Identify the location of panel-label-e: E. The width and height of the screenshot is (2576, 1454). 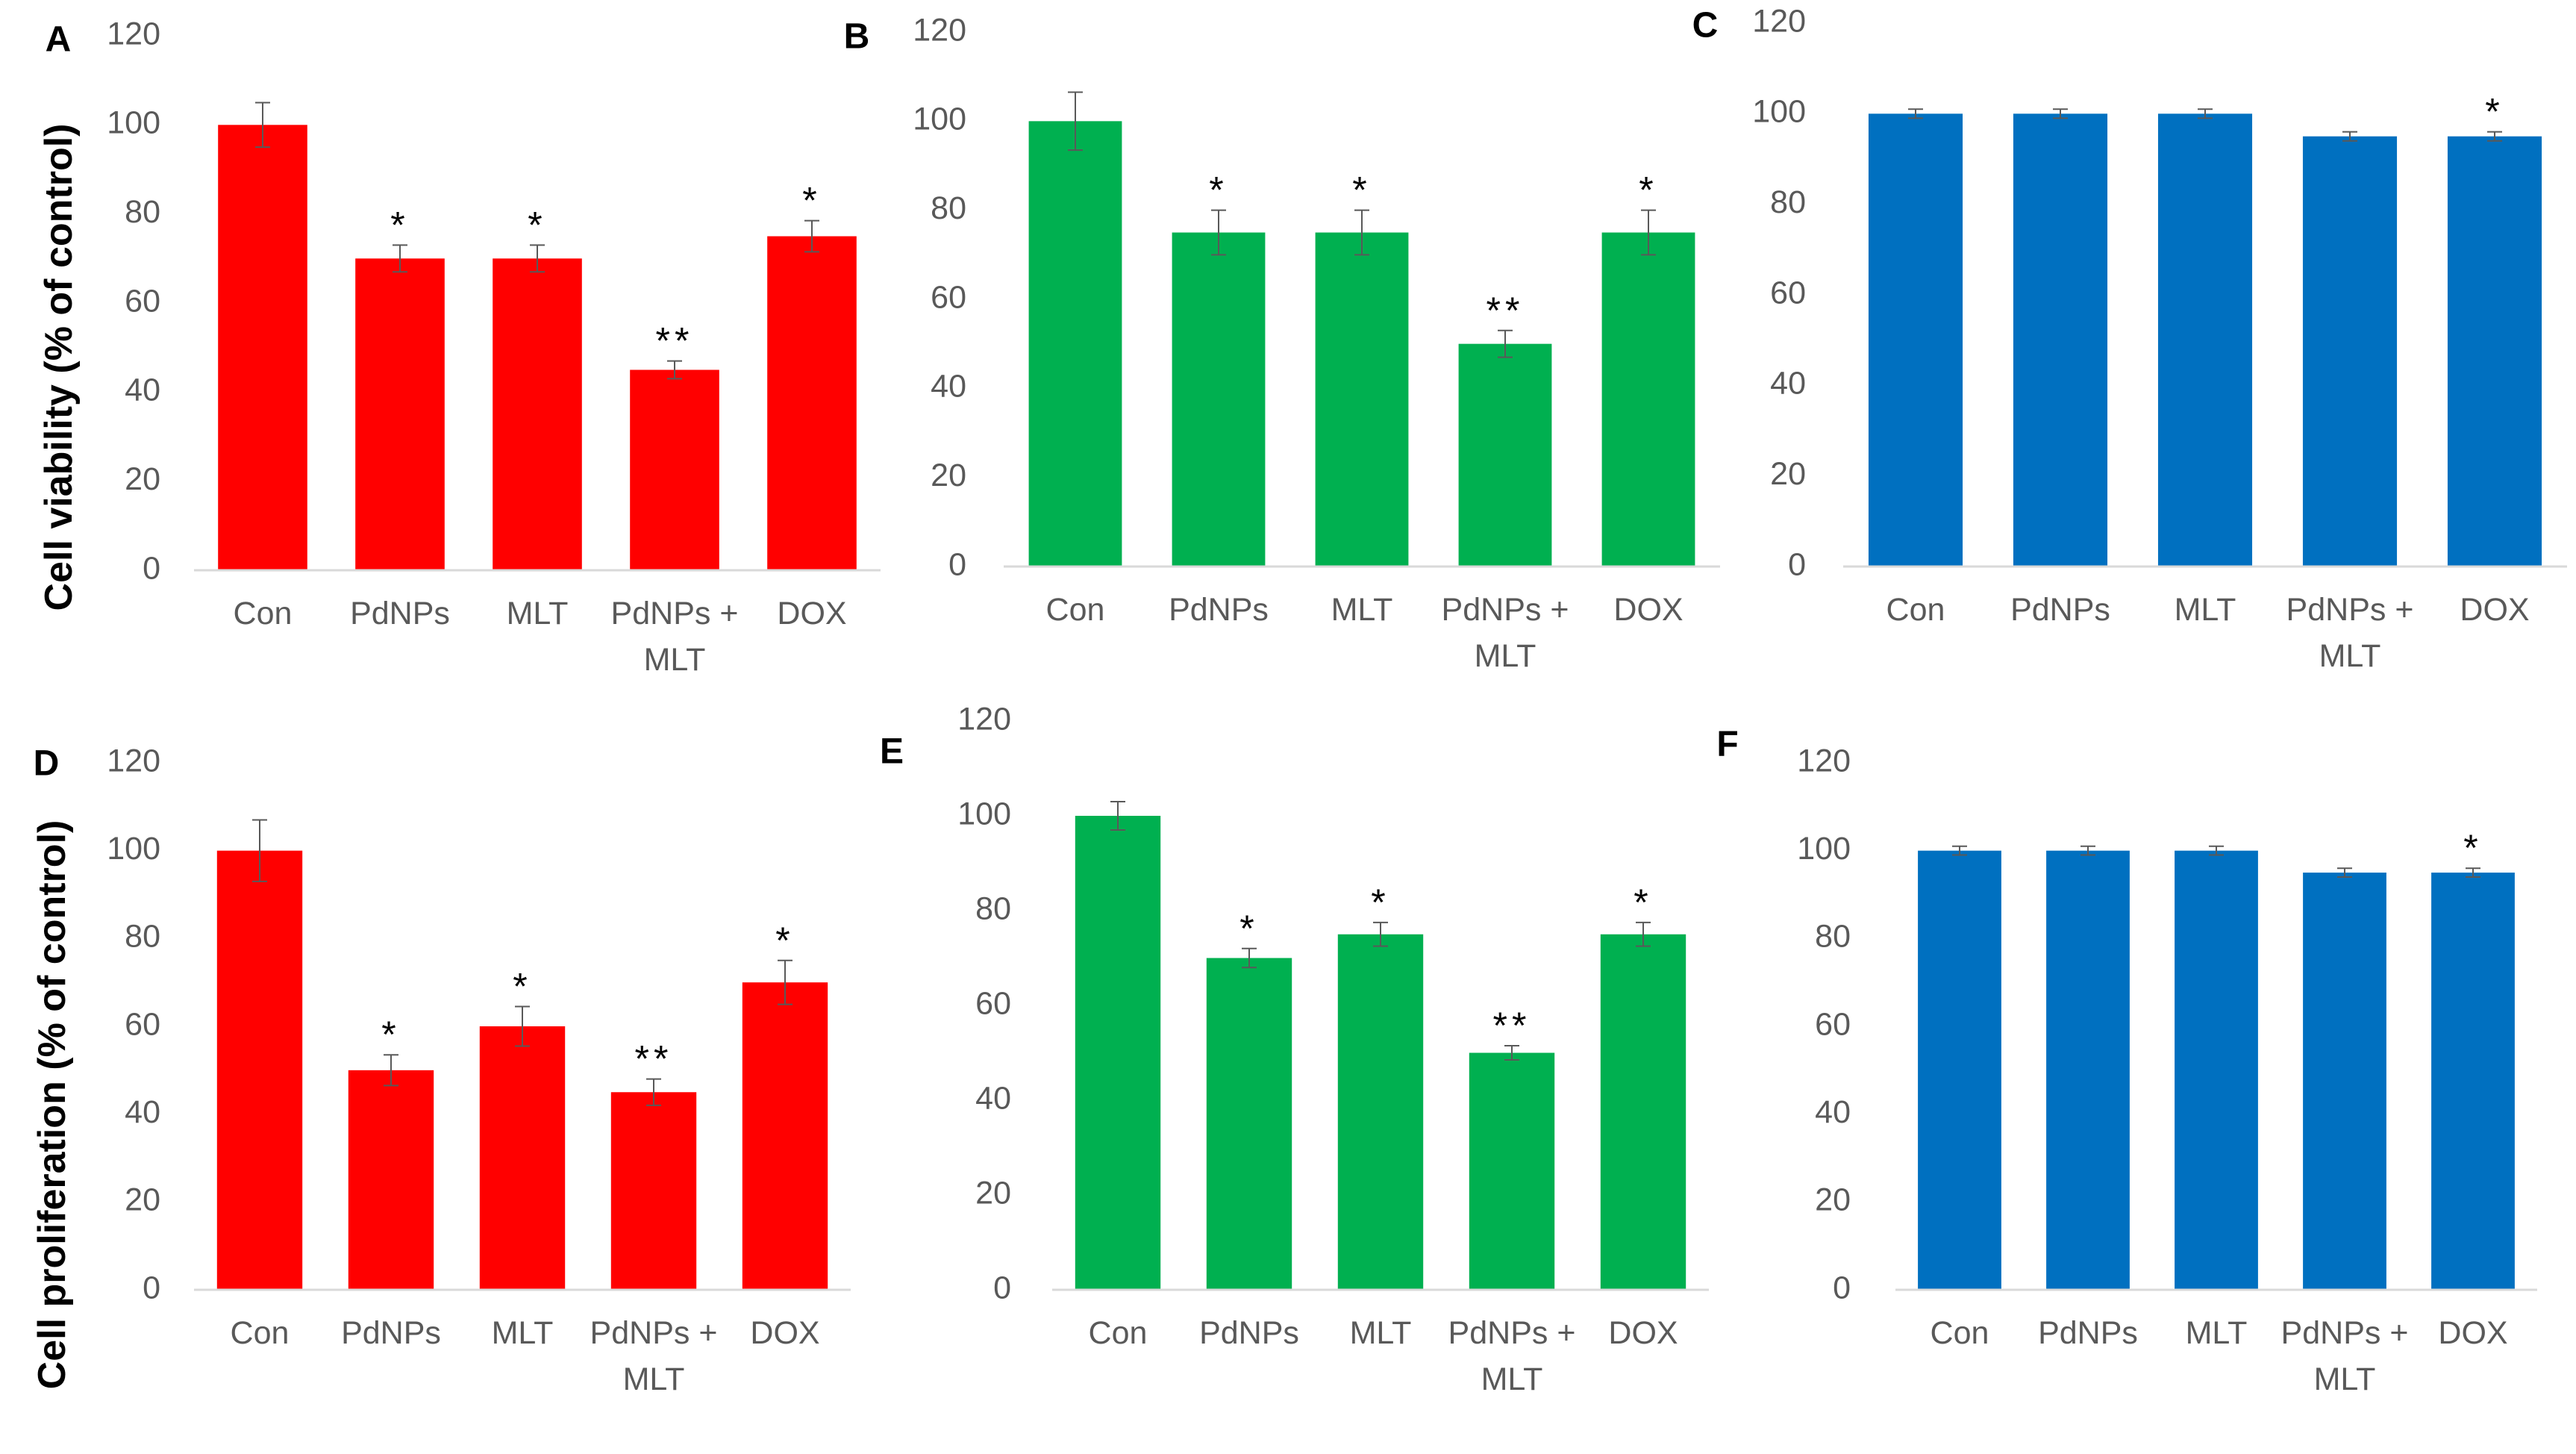
(892, 752).